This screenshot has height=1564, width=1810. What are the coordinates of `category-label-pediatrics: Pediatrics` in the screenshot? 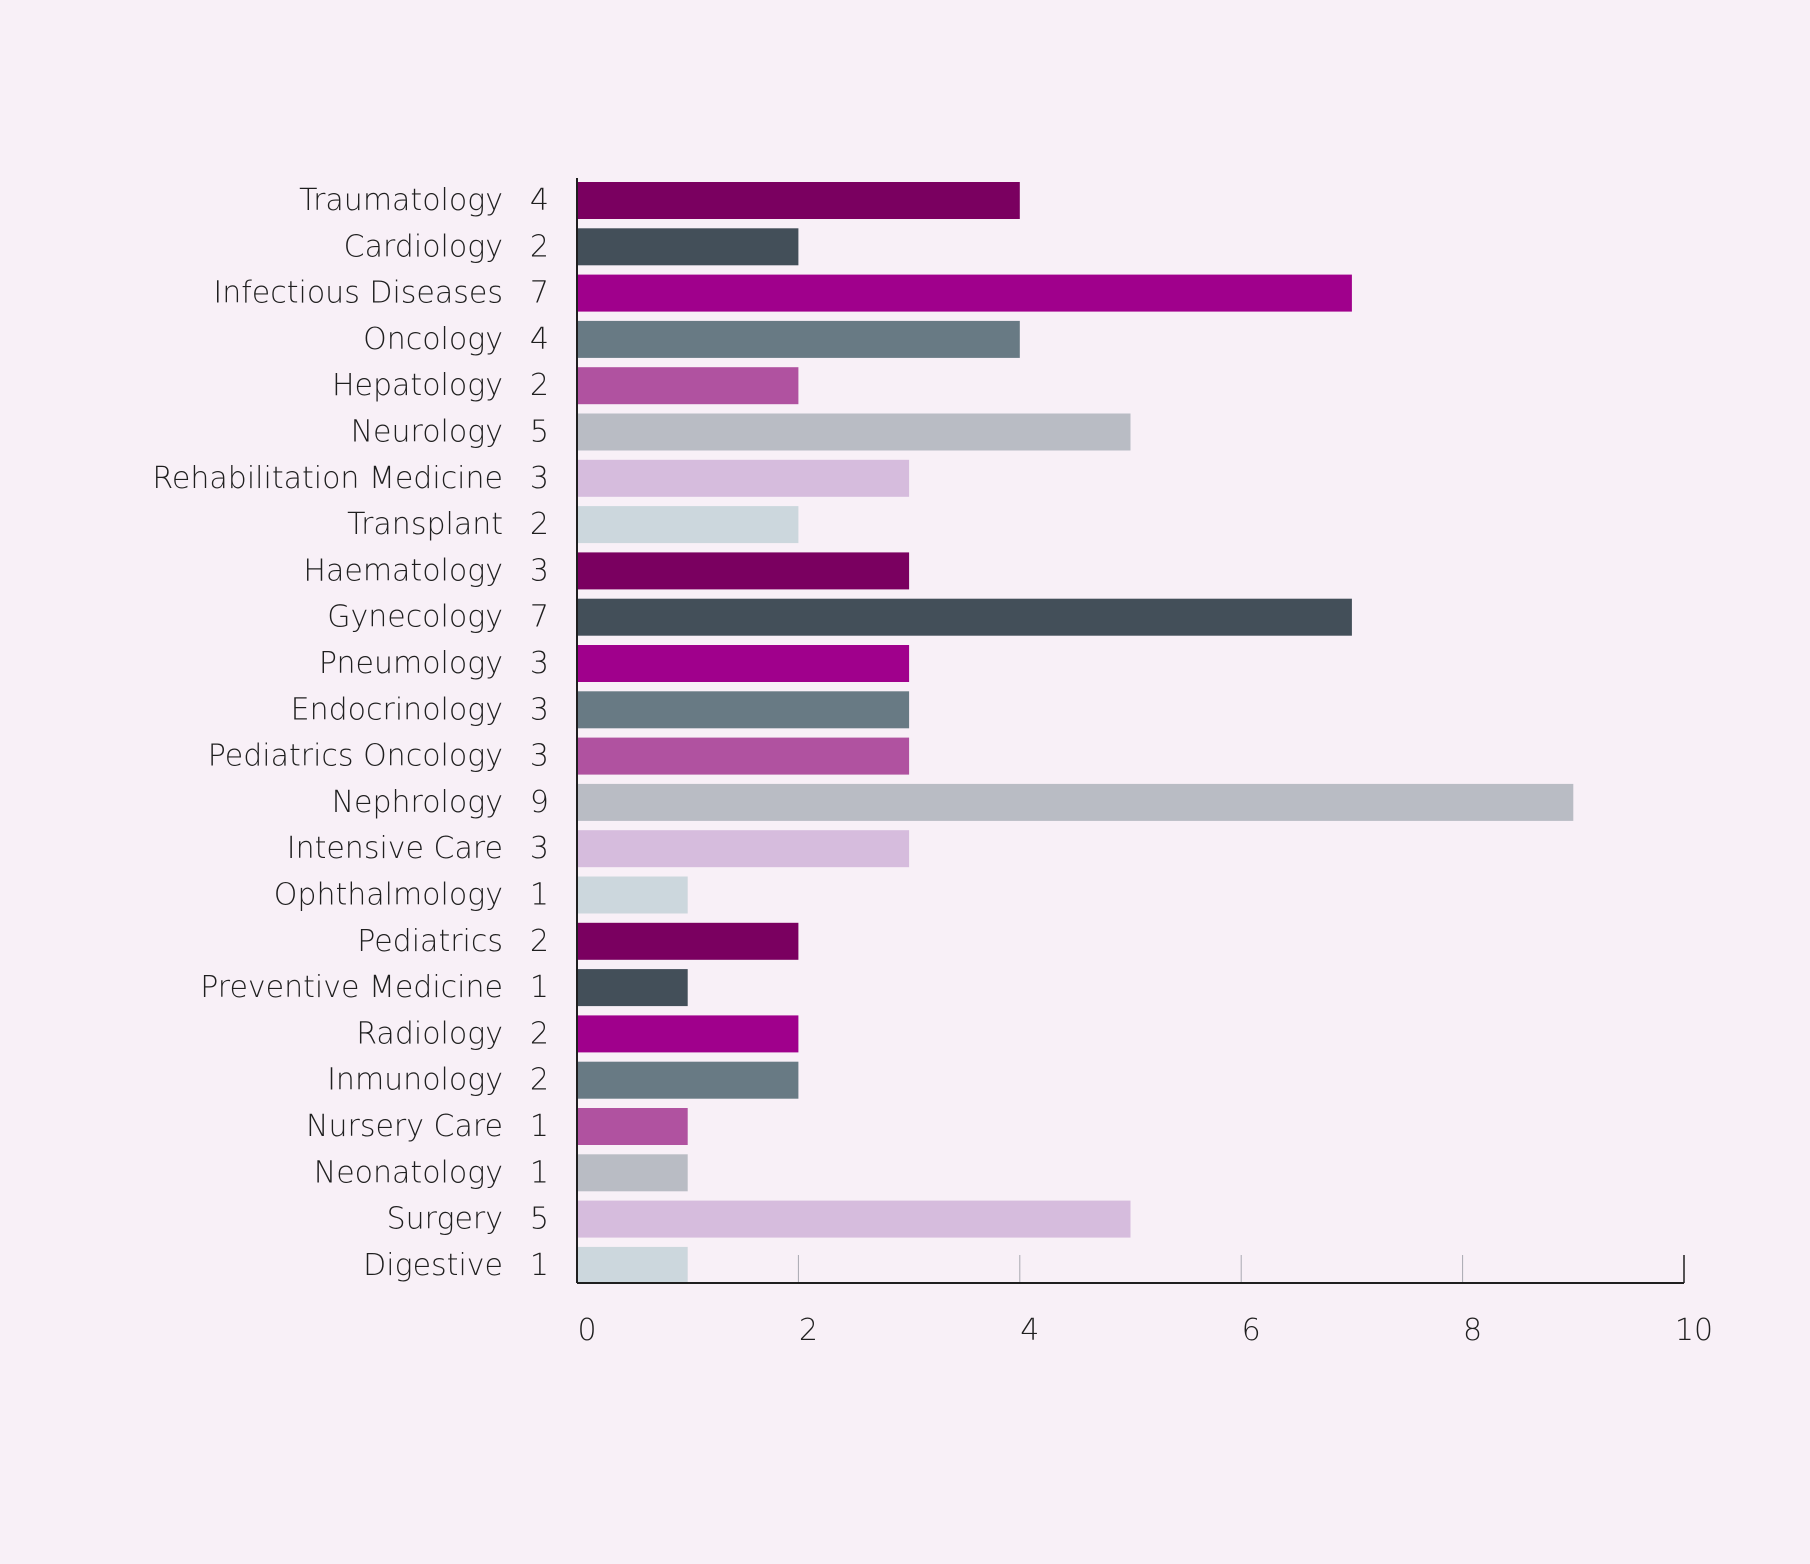 It's located at (430, 941).